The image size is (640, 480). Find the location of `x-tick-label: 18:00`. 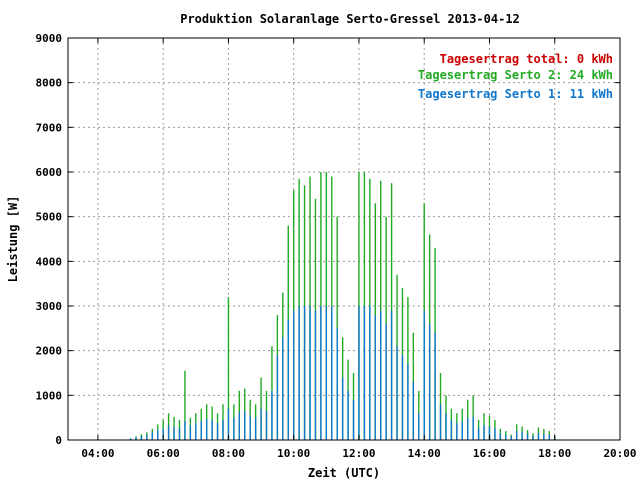

x-tick-label: 18:00 is located at coordinates (554, 453).